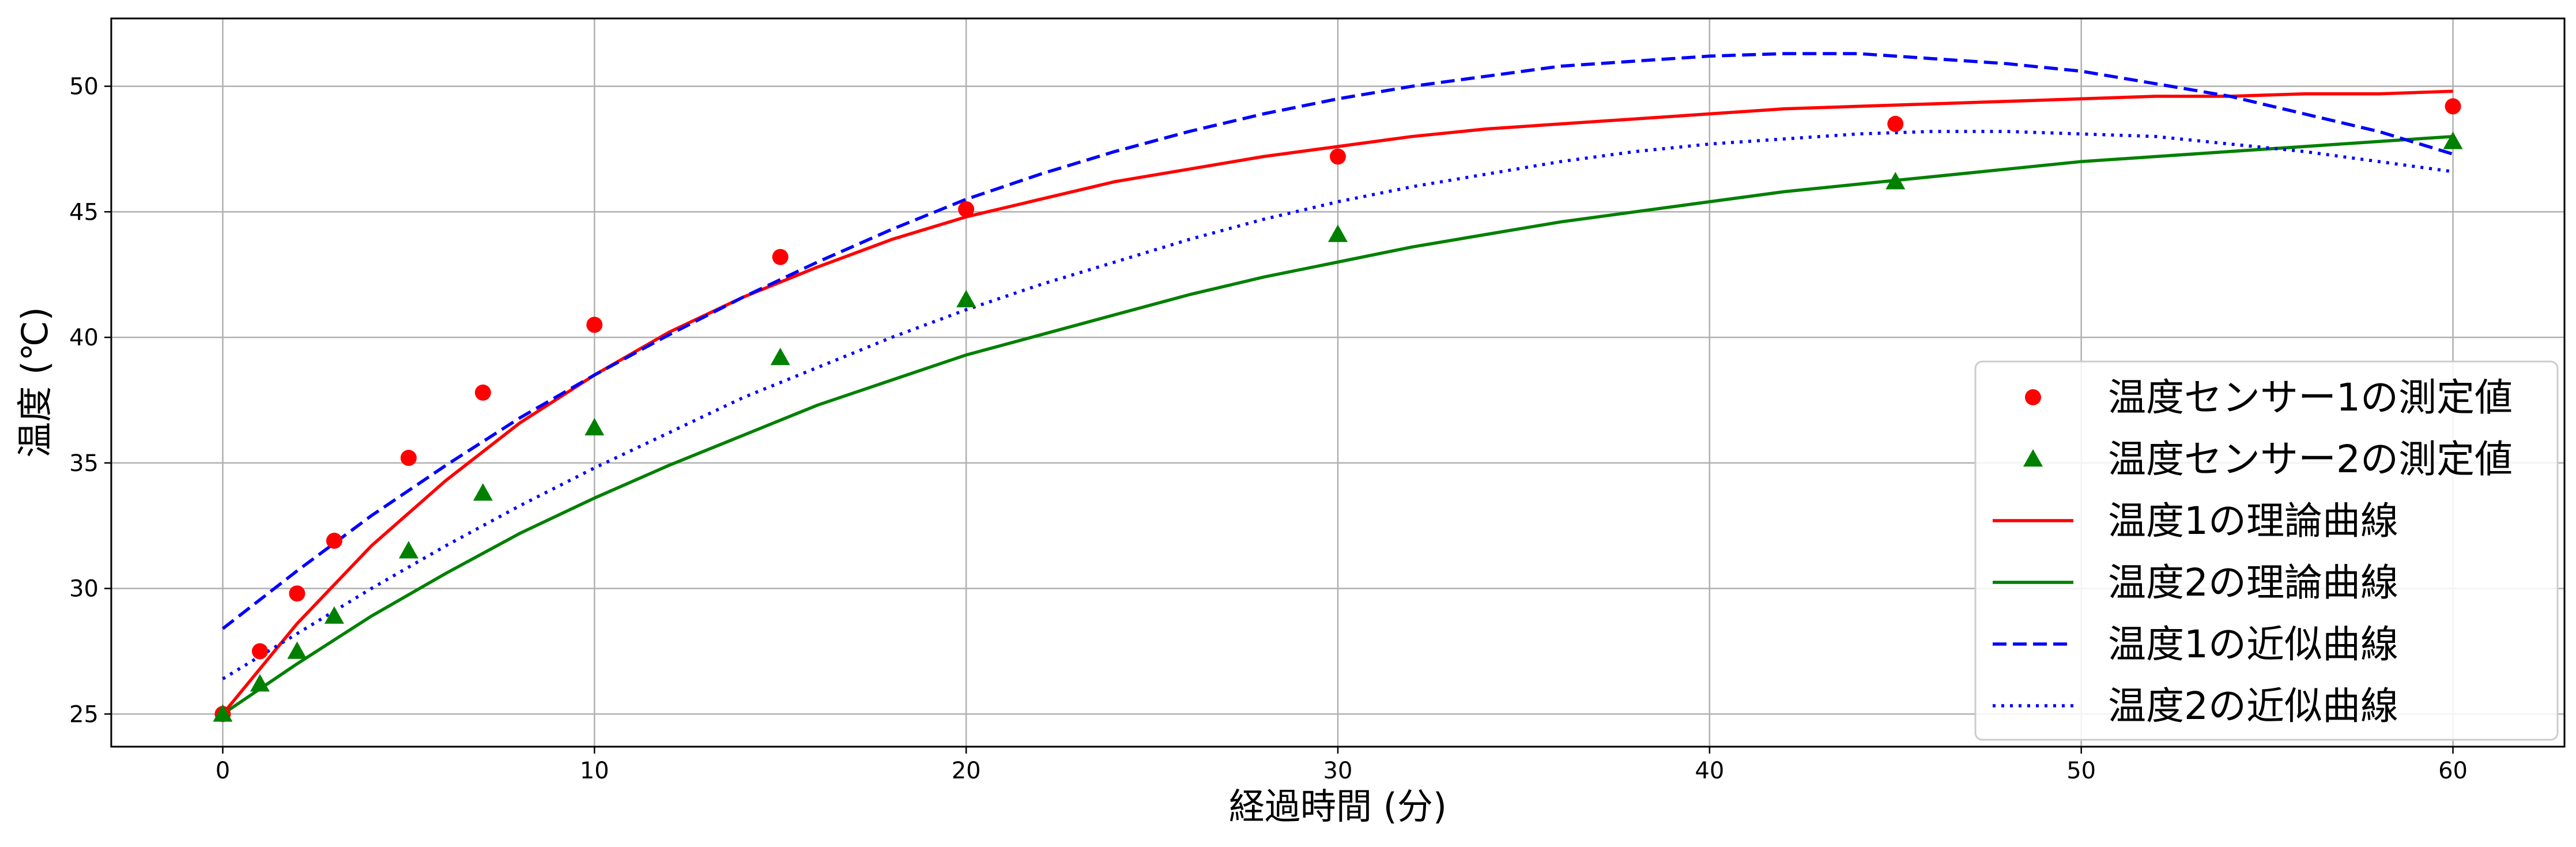 This screenshot has height=847, width=2576. Describe the element at coordinates (1338, 806) in the screenshot. I see `x-axis-title: 経過時間 (分)` at that location.